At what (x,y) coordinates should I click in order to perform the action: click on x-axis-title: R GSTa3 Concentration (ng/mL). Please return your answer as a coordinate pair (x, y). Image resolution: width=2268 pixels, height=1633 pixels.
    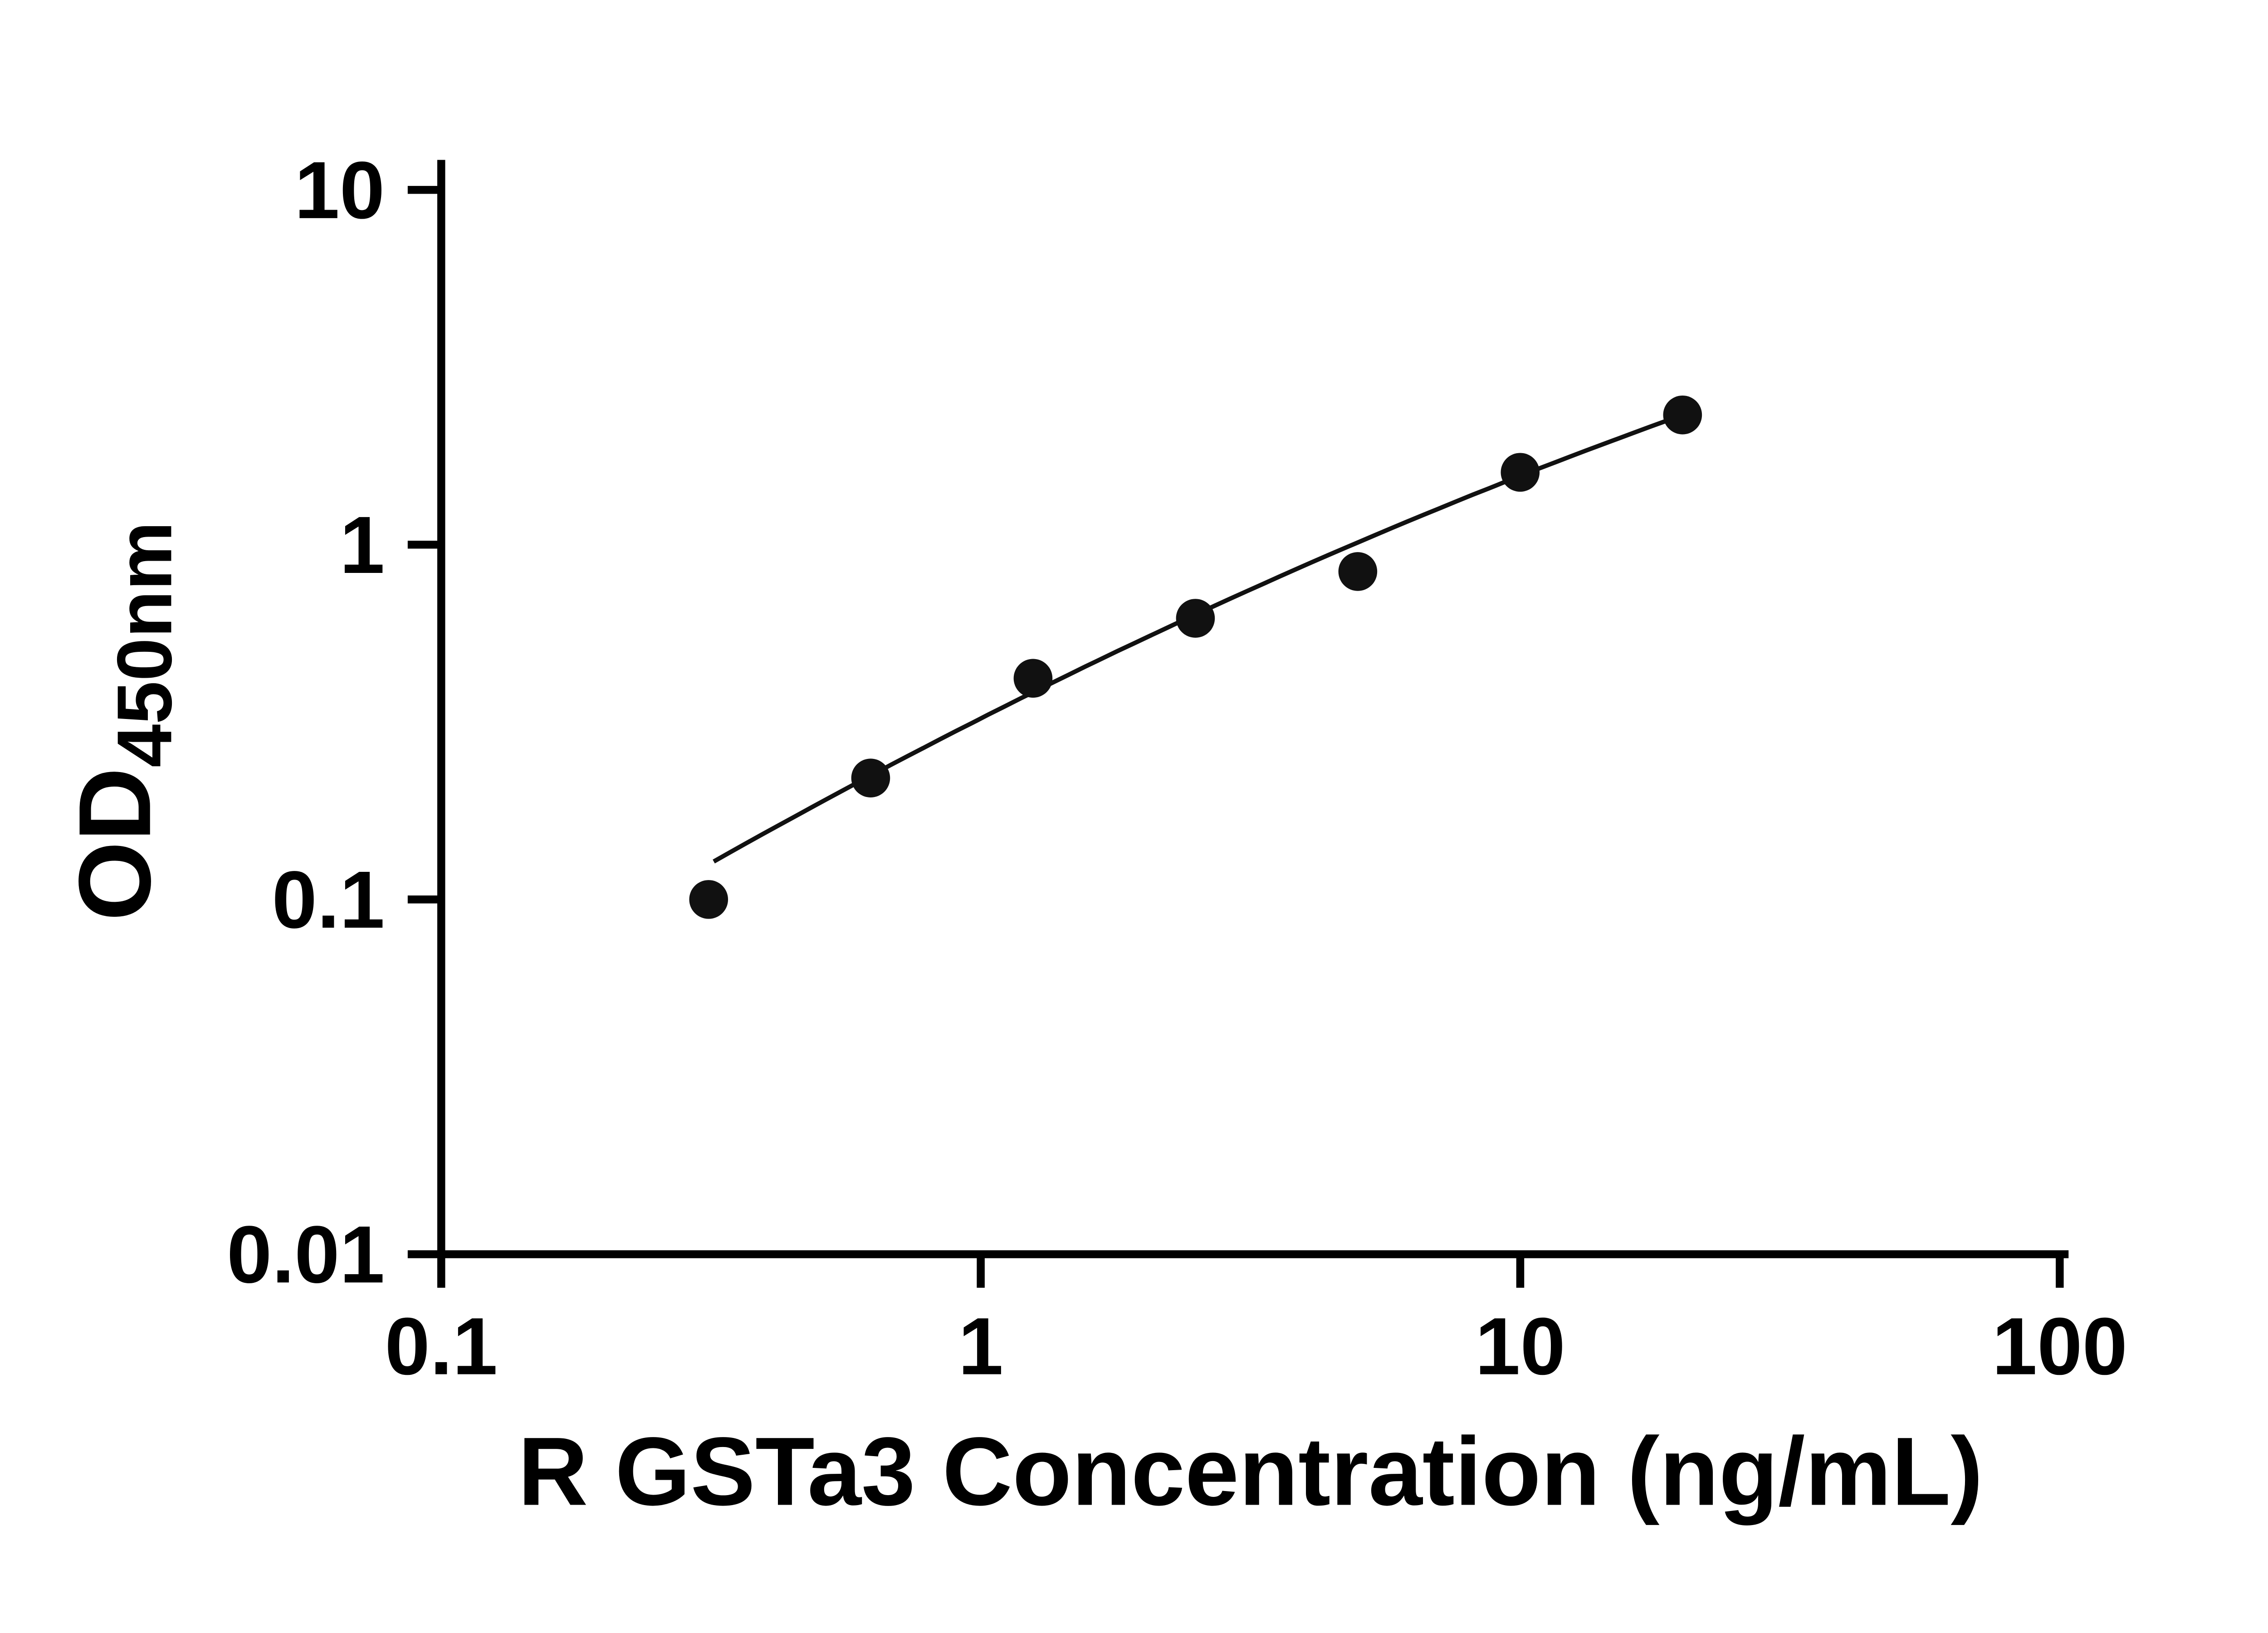
    Looking at the image, I should click on (1251, 1472).